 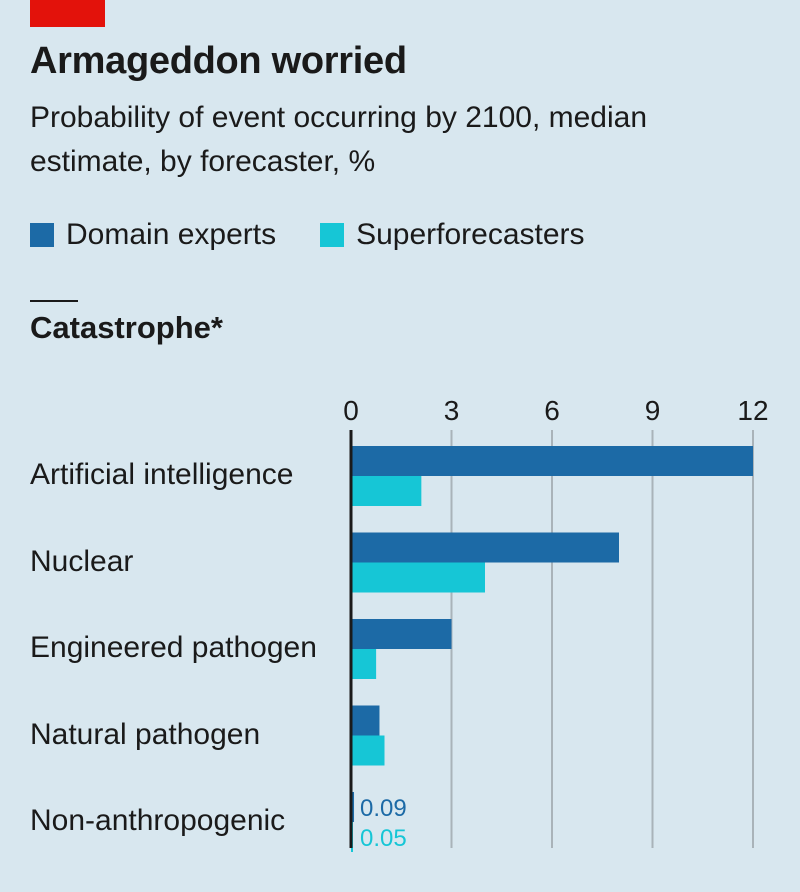 I want to click on bar-domain-experts-engineered-pathogen, so click(x=401, y=634).